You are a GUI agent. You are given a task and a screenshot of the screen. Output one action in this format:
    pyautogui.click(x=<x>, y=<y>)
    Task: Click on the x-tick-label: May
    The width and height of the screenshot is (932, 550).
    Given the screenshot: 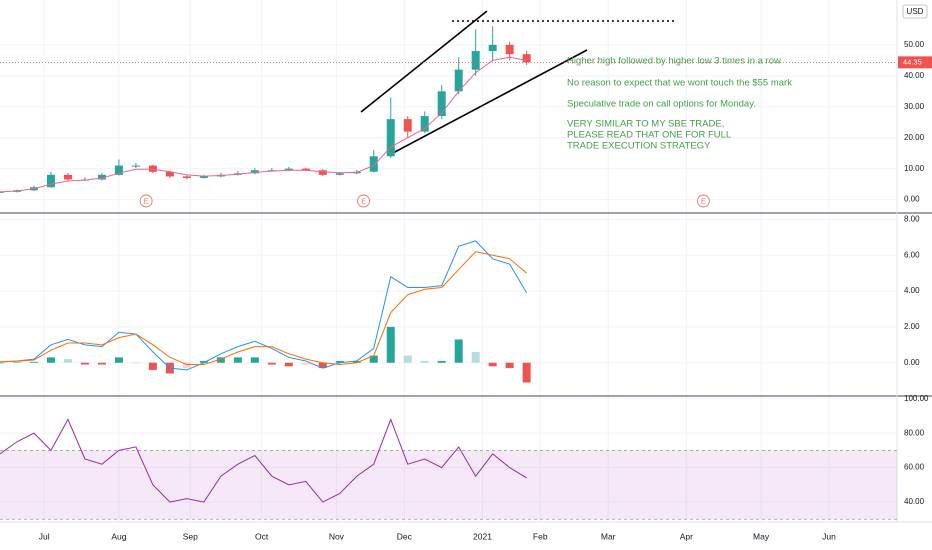 What is the action you would take?
    pyautogui.click(x=761, y=536)
    